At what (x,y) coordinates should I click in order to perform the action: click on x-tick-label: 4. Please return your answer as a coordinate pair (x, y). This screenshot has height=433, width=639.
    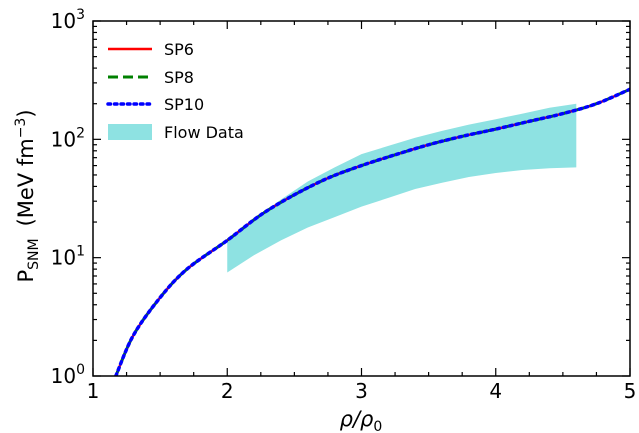
    Looking at the image, I should click on (495, 391).